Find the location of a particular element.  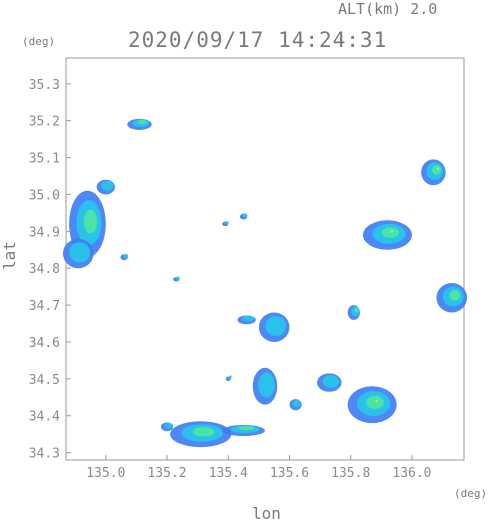

y-tick-label: 35.1 is located at coordinates (44, 159).